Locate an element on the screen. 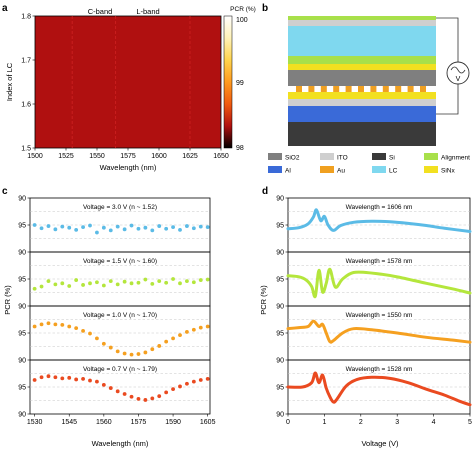 The image size is (474, 455). wire-bottom is located at coordinates (447, 99).